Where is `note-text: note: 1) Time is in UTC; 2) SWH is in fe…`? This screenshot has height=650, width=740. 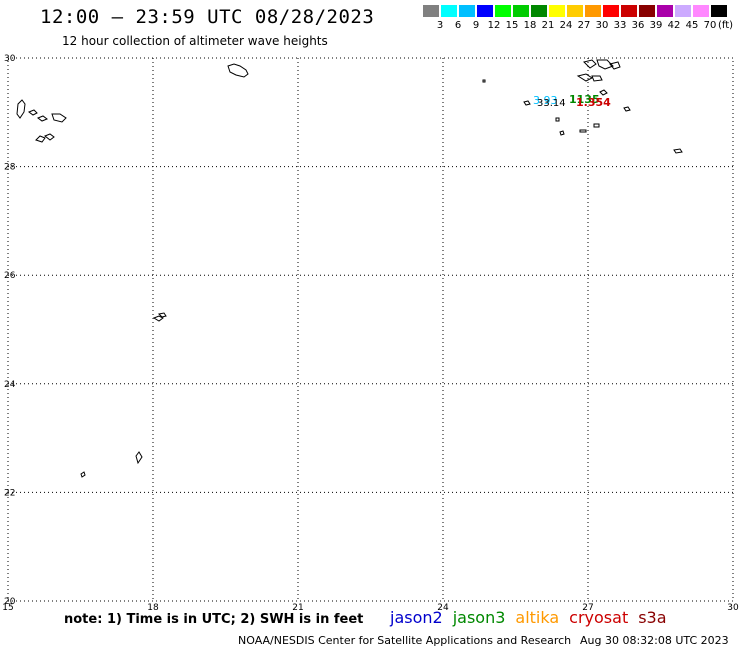
note-text: note: 1) Time is in UTC; 2) SWH is in fe… is located at coordinates (214, 619).